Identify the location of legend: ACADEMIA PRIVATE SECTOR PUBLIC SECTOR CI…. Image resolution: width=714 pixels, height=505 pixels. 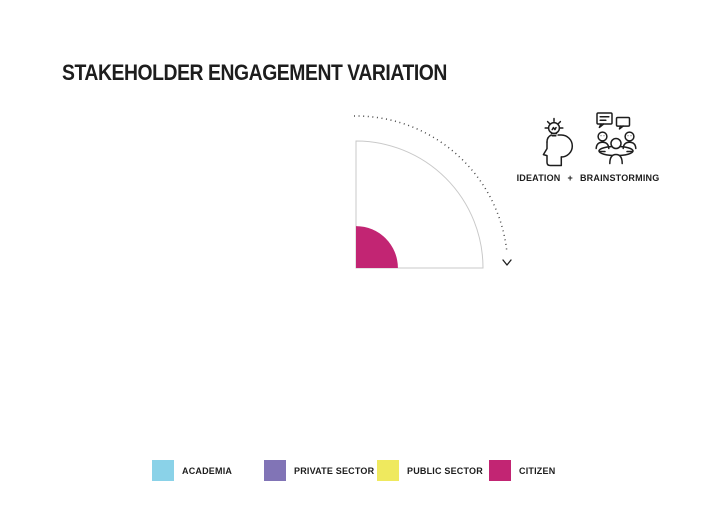
(357, 472).